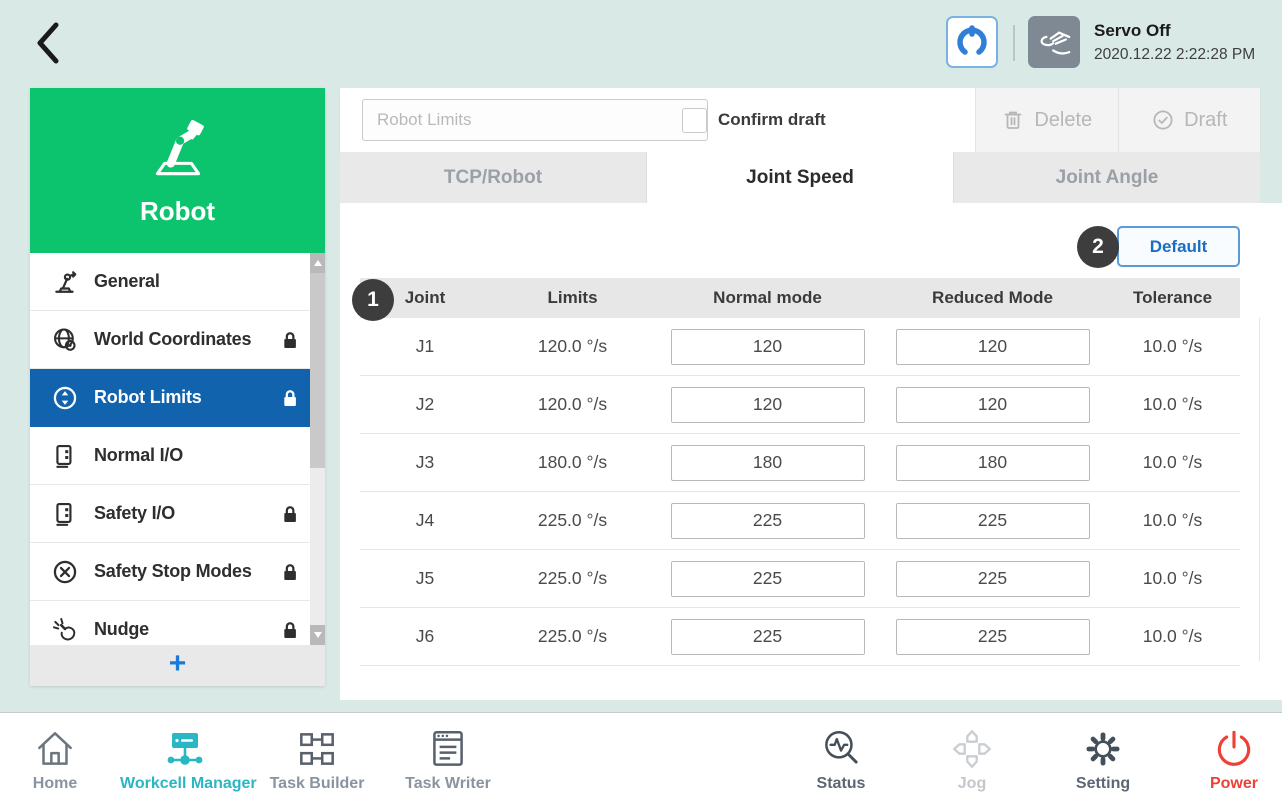  Describe the element at coordinates (185, 749) in the screenshot. I see `workcell-manager-icon` at that location.